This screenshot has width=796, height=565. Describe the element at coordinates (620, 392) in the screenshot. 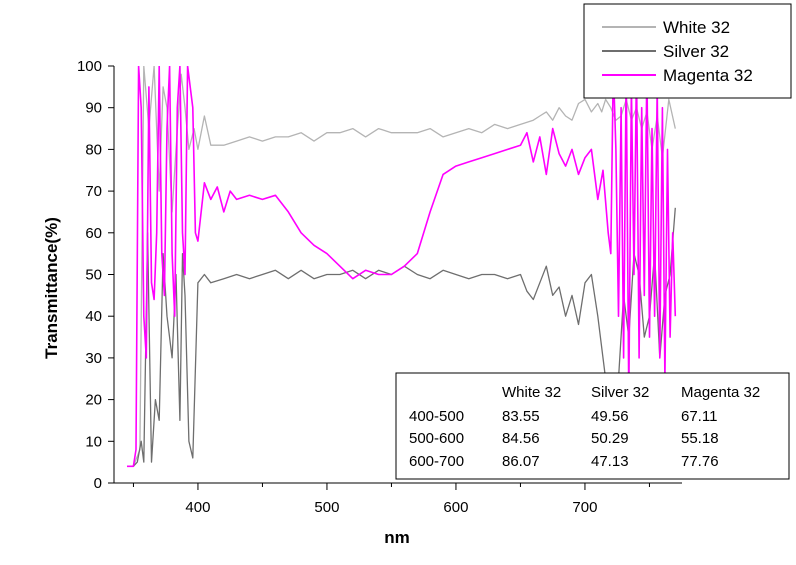

I see `table-header-silver: Silver 32` at that location.